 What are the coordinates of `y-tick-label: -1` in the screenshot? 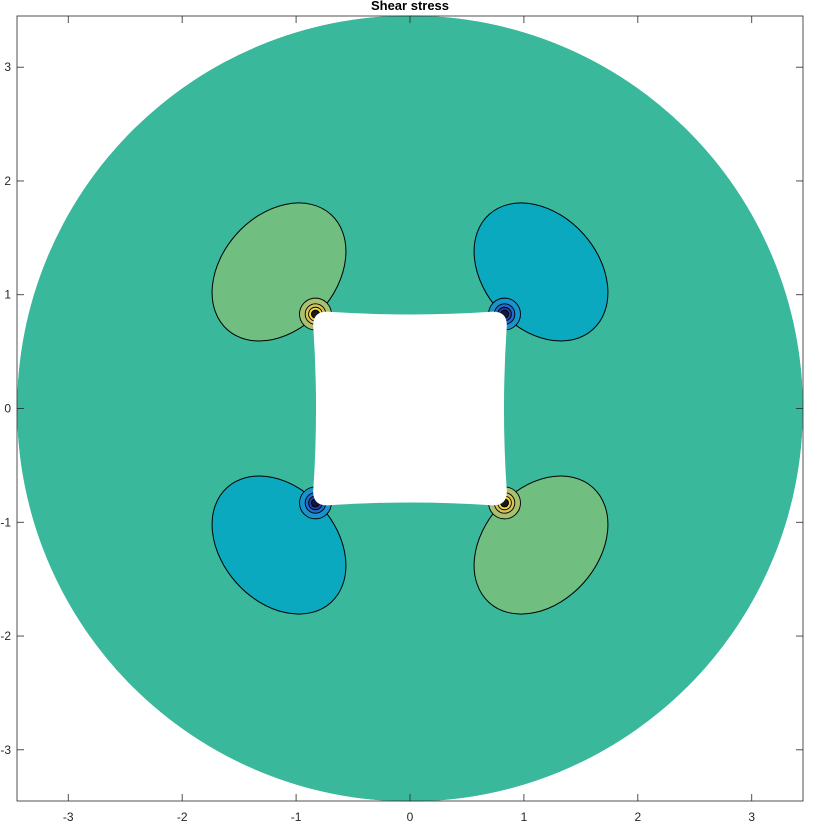 It's located at (5, 522).